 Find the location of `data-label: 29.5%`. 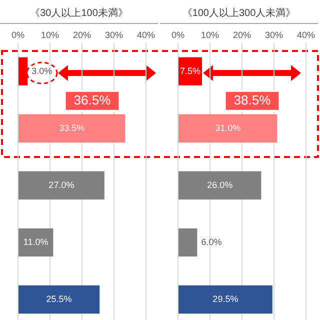

data-label: 29.5% is located at coordinates (225, 299).